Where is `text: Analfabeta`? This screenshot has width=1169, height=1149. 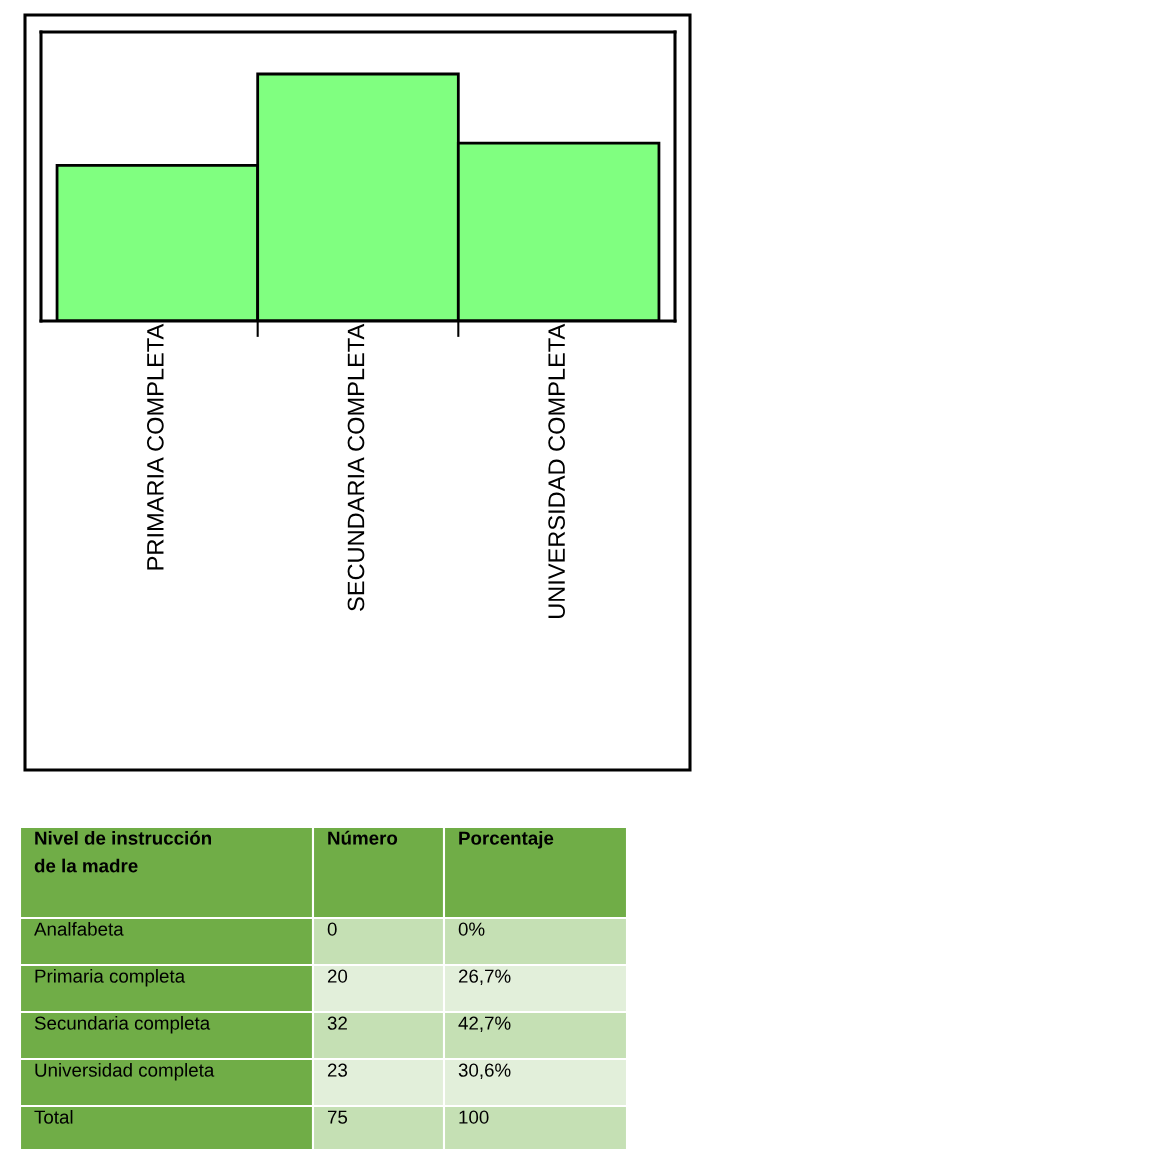 text: Analfabeta is located at coordinates (79, 929).